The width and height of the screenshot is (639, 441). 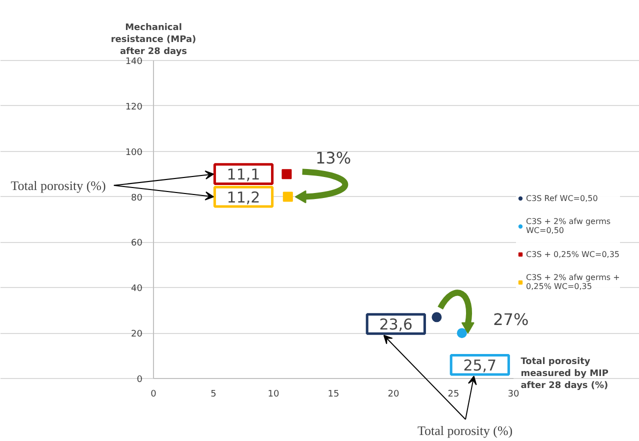 What do you see at coordinates (137, 198) in the screenshot?
I see `y-tick-label: 80` at bounding box center [137, 198].